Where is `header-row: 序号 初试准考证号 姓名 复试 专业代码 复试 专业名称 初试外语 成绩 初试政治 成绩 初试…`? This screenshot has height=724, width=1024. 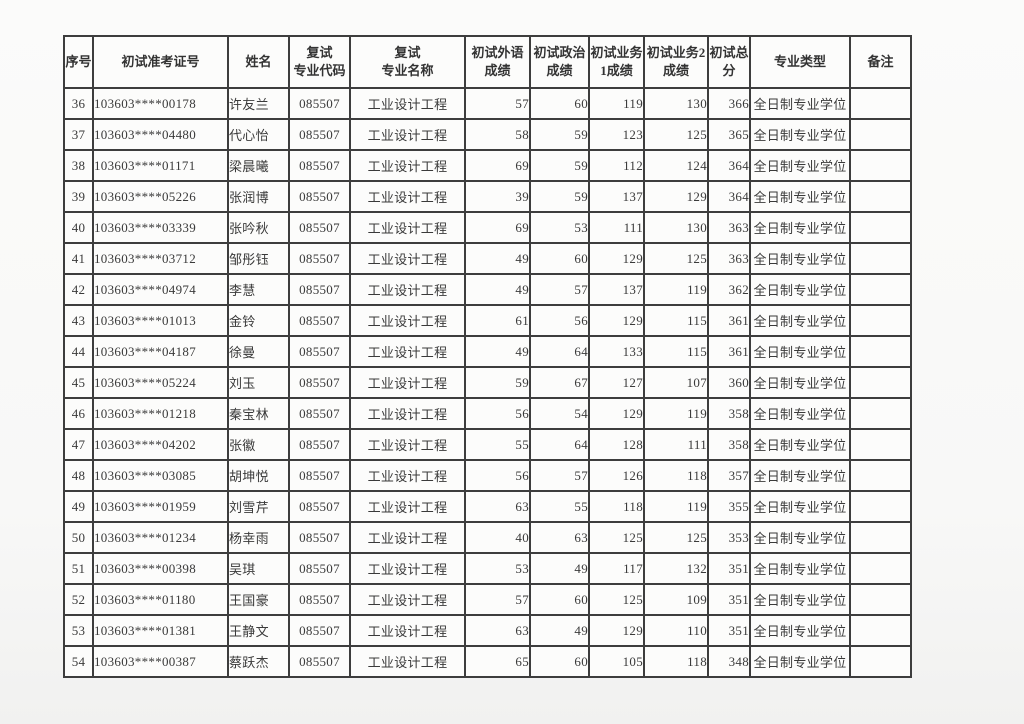
header-row: 序号 初试准考证号 姓名 复试 专业代码 复试 专业名称 初试外语 成绩 初试政治 成绩 初试… is located at coordinates (487, 62).